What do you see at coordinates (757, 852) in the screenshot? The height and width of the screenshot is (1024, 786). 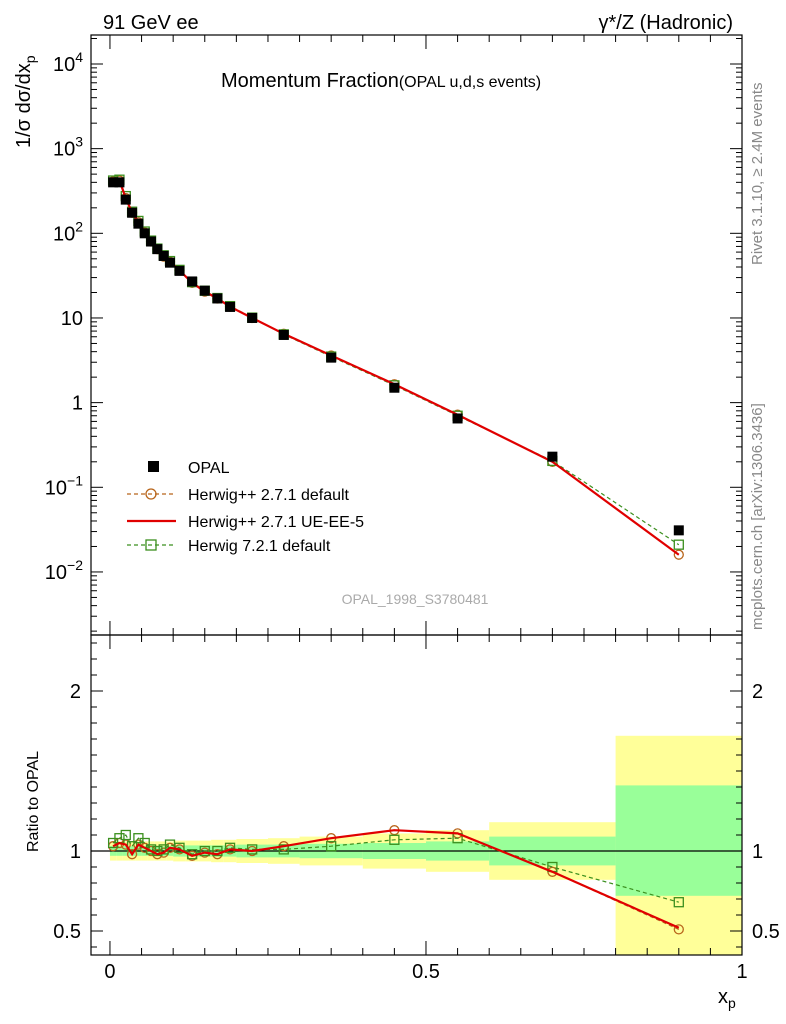 I see `ratio-y-tick-label-right: 1` at bounding box center [757, 852].